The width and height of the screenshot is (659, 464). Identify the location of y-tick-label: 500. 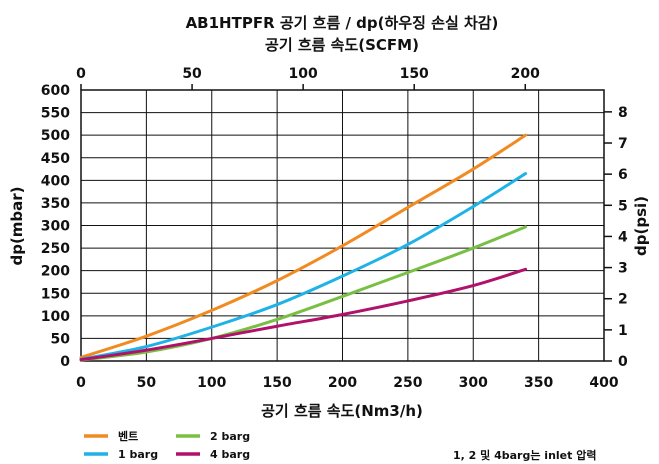
(55, 136).